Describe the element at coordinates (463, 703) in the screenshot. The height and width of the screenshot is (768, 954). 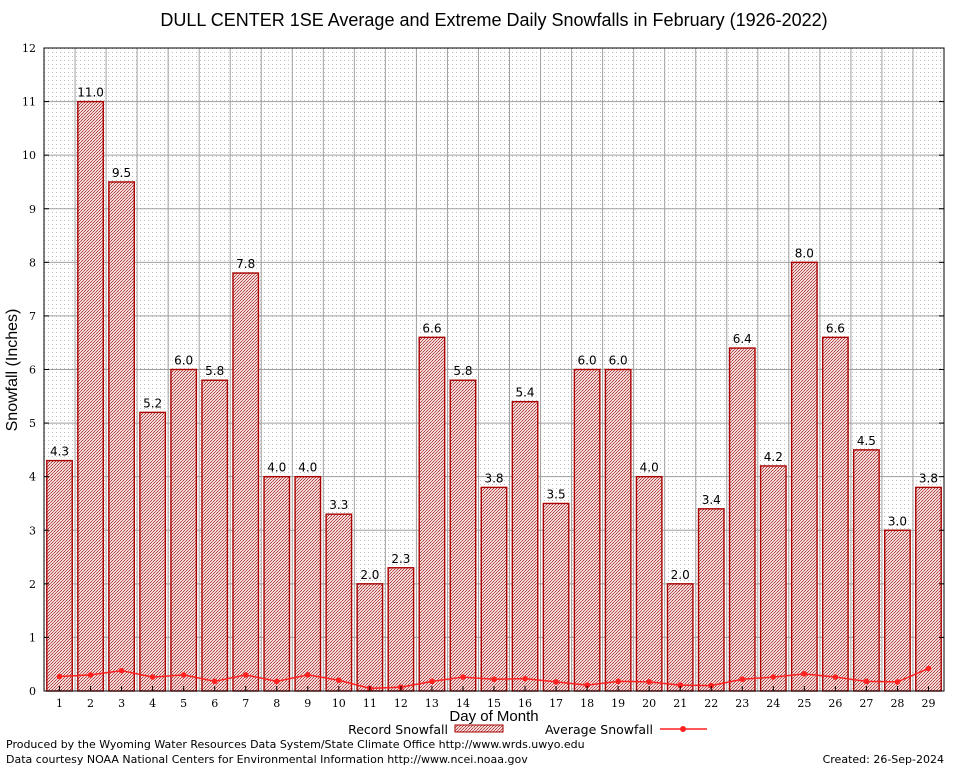
I see `x-tick-label: 14` at that location.